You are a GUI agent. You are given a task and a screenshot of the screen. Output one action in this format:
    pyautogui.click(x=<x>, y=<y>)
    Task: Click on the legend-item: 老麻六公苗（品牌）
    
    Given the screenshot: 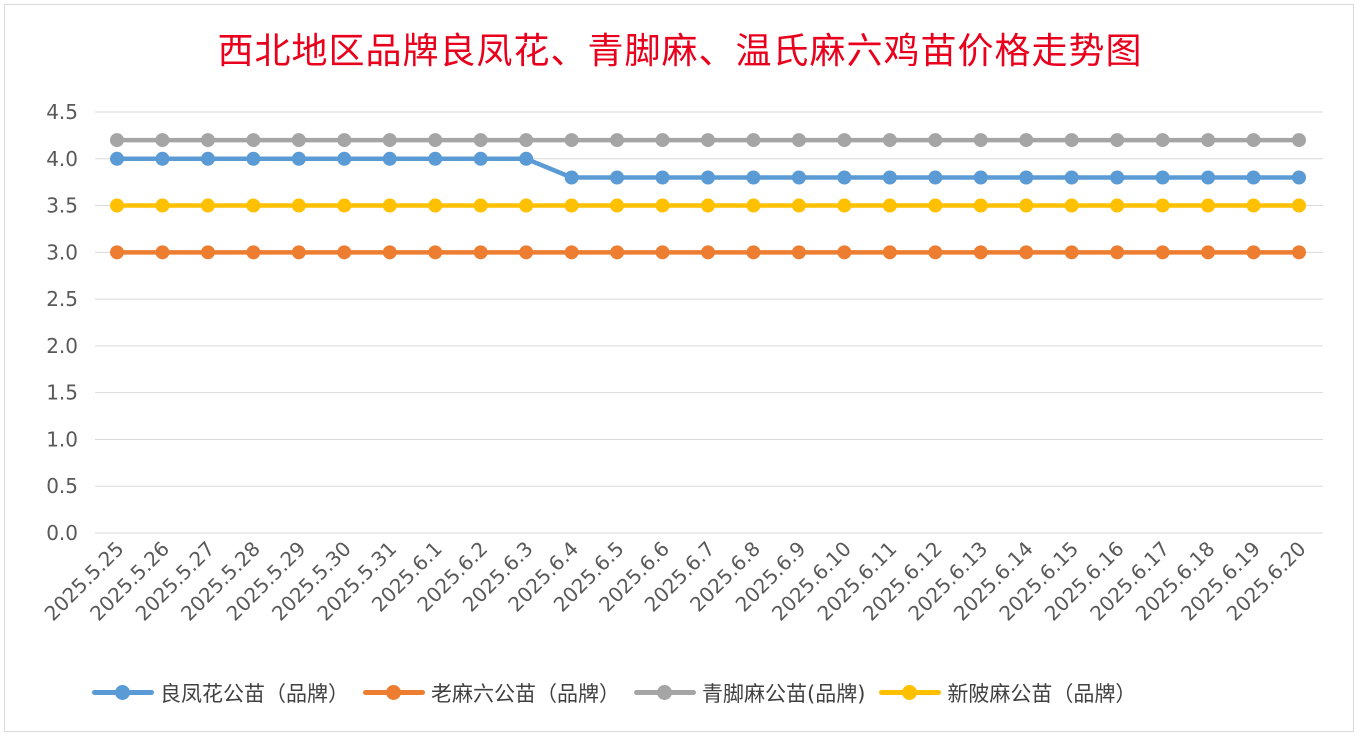 What is the action you would take?
    pyautogui.click(x=491, y=693)
    